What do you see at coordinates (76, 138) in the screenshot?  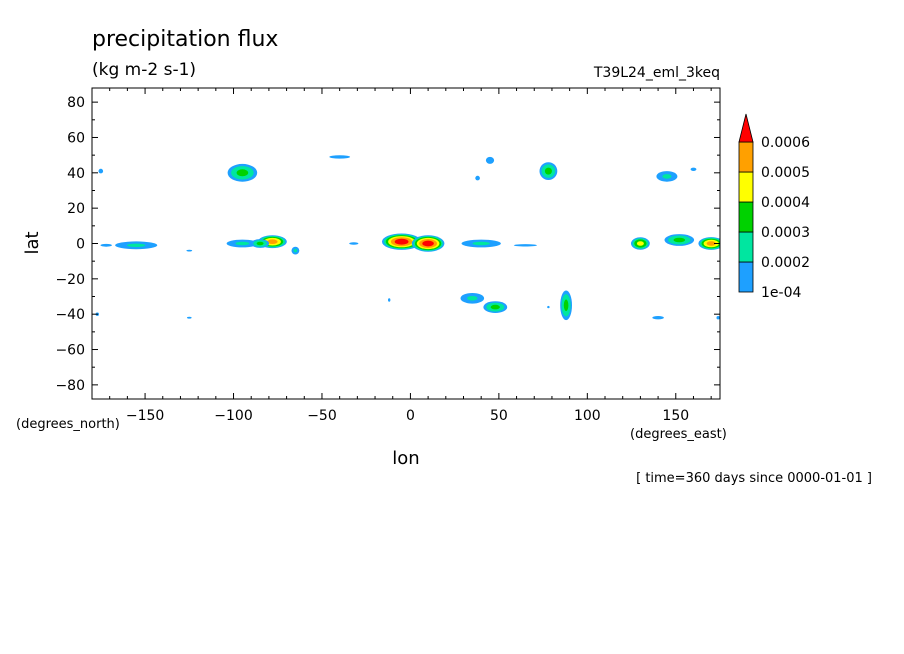 I see `y-tick-label: 60` at bounding box center [76, 138].